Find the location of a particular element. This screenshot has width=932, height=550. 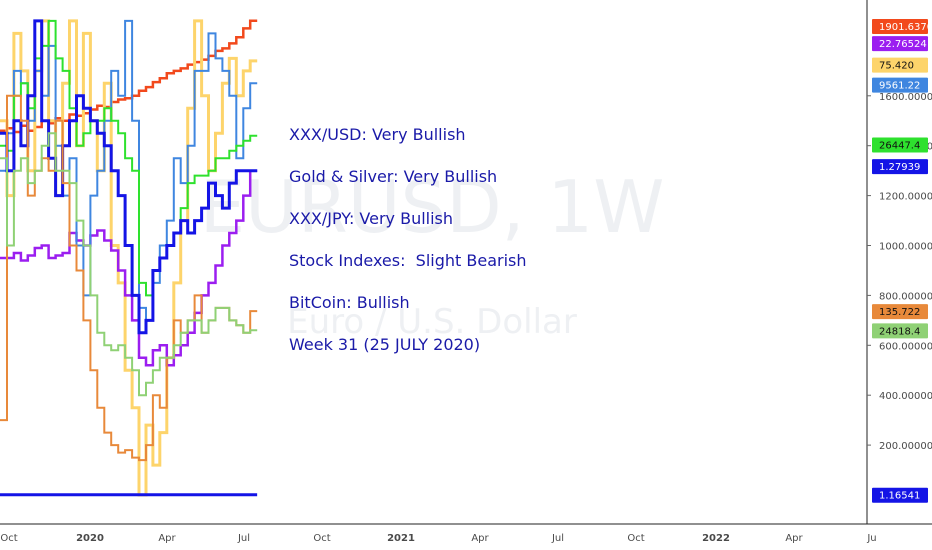

watermark-symbol: EURUSD, 1W is located at coordinates (432, 207).